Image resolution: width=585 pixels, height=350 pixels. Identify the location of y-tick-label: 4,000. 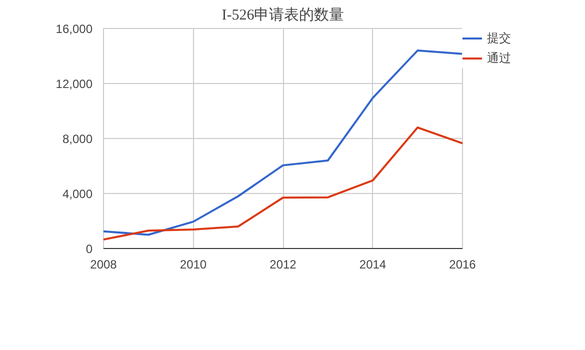
(77, 194).